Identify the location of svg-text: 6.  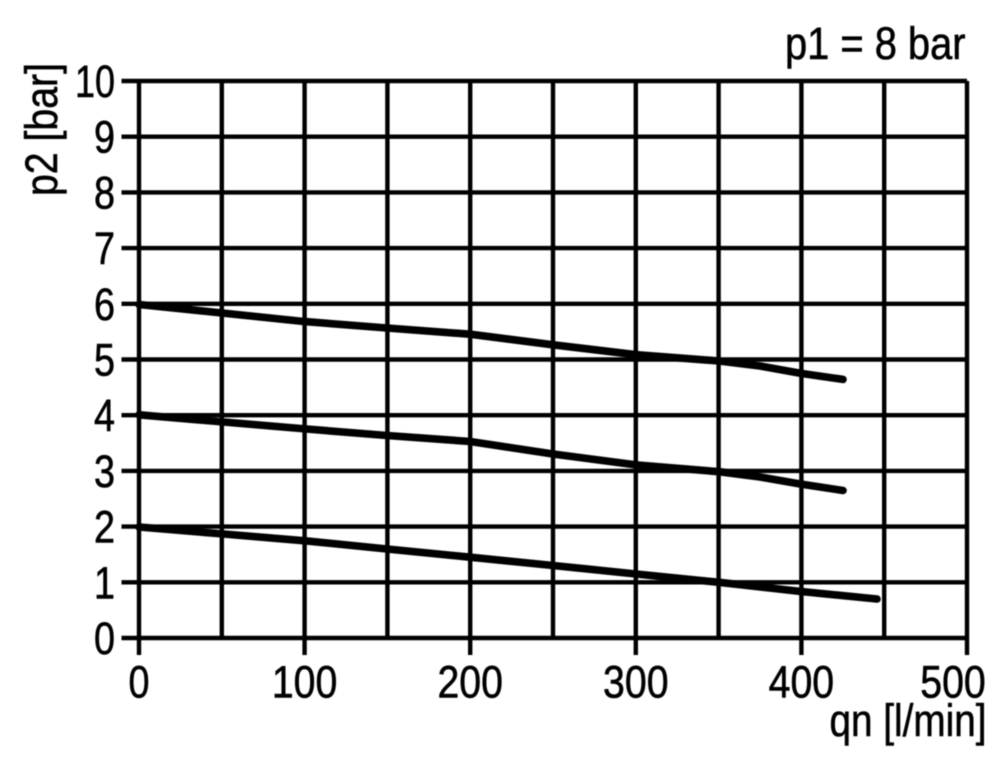
(104, 304).